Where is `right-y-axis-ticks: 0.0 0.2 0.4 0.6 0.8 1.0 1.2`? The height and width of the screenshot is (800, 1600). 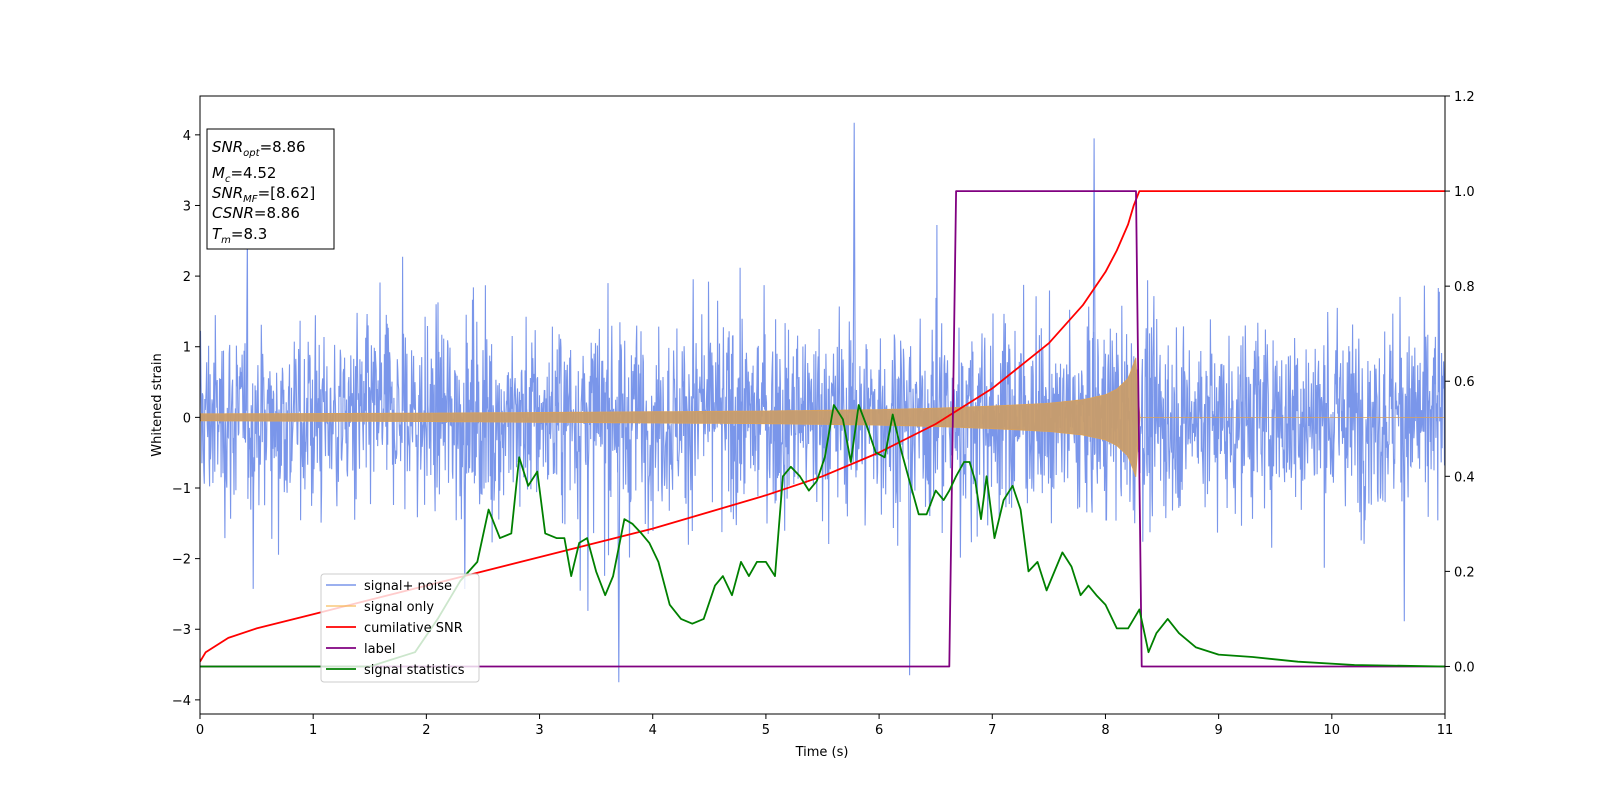
right-y-axis-ticks: 0.0 0.2 0.4 0.6 0.8 1.0 1.2 is located at coordinates (1460, 382).